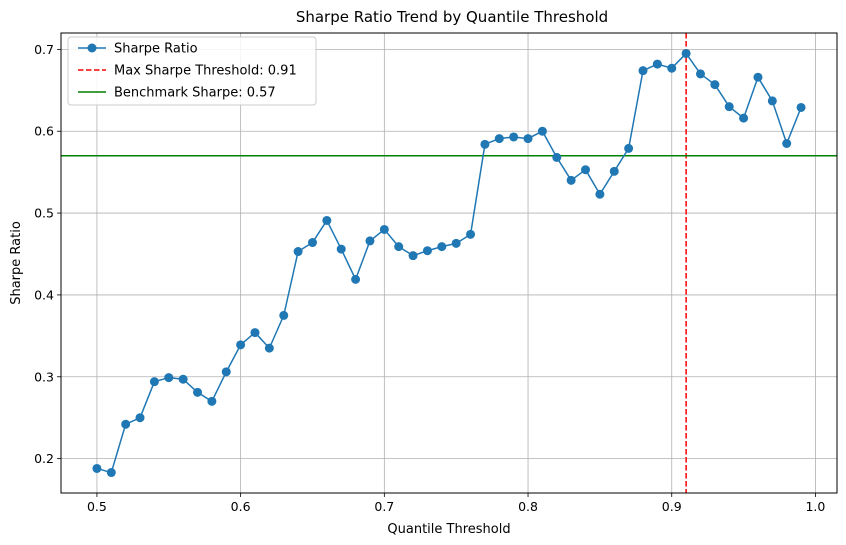 This screenshot has width=846, height=545. Describe the element at coordinates (195, 93) in the screenshot. I see `legend-label-benchmark: Benchmark Sharpe: 0.57` at that location.